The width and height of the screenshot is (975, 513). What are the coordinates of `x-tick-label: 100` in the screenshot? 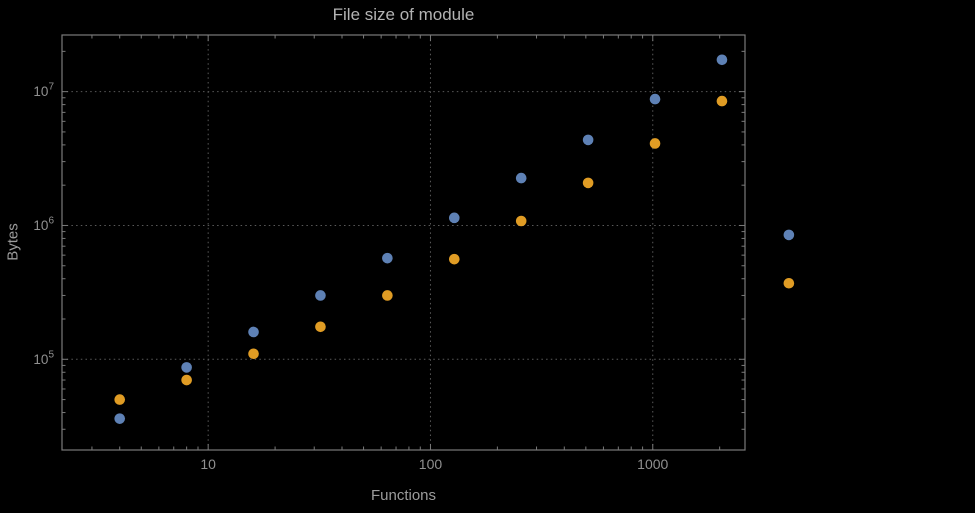 It's located at (431, 464).